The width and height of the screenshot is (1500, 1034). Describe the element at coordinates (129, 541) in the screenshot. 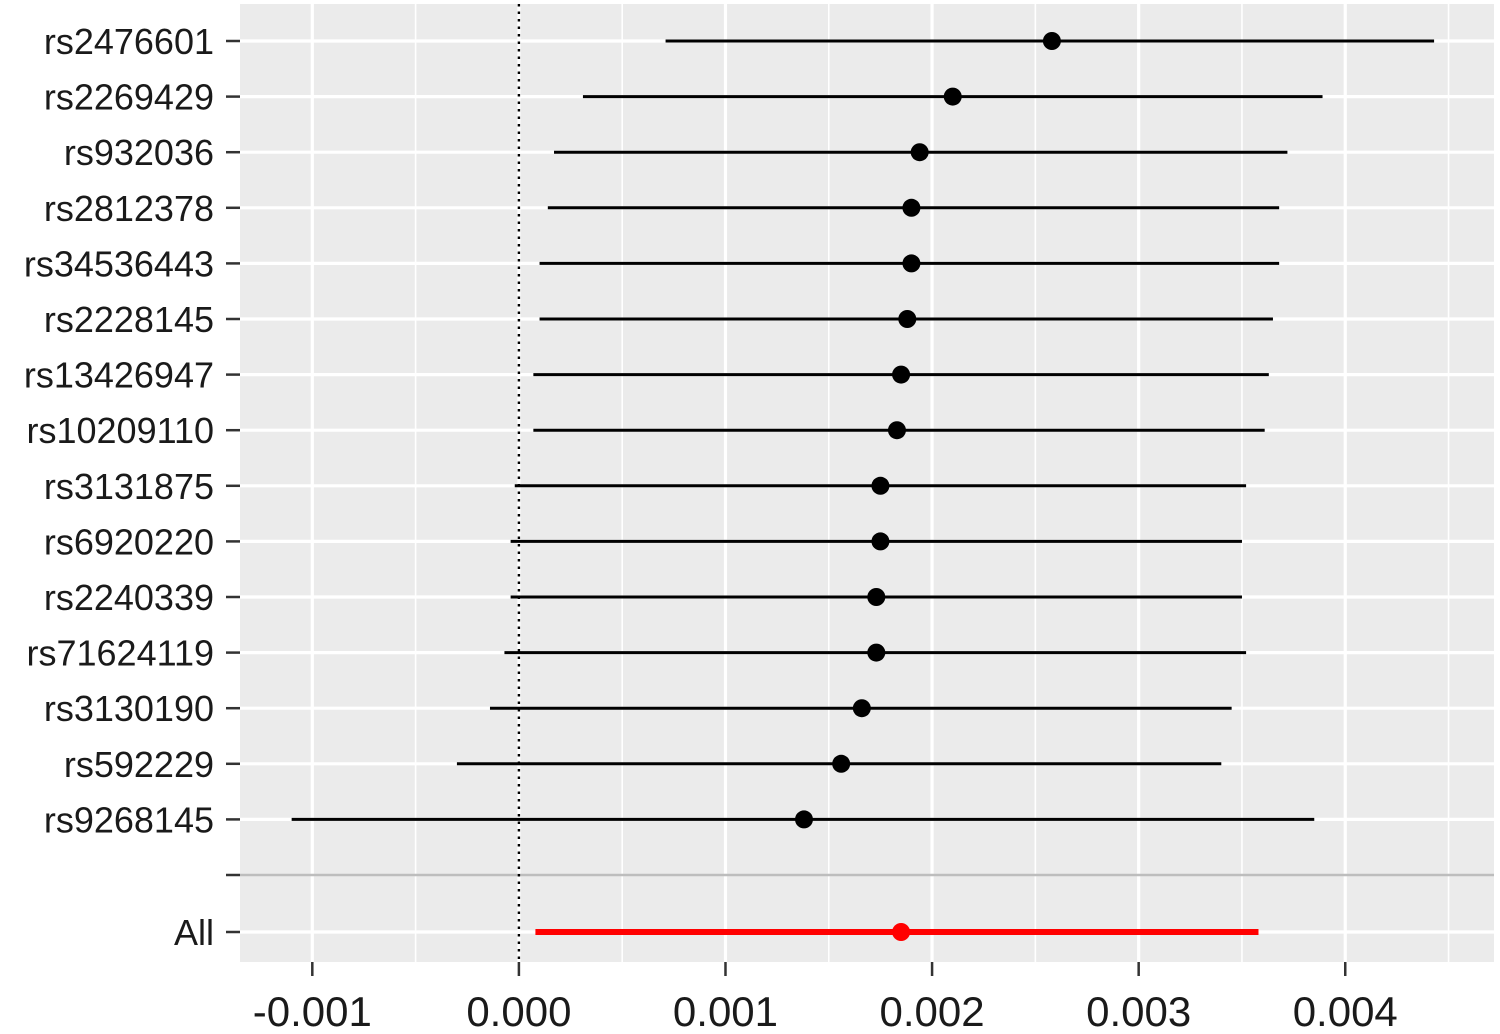

I see `y-tick-label: rs6920220` at that location.